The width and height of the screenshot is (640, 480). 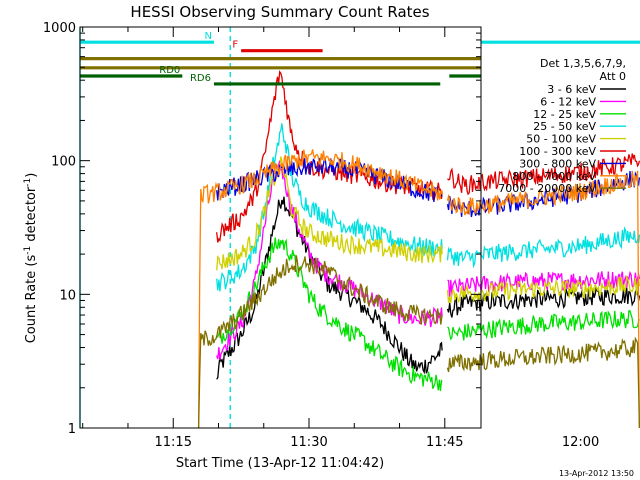 I want to click on y-tick-label: 10, so click(x=67, y=295).